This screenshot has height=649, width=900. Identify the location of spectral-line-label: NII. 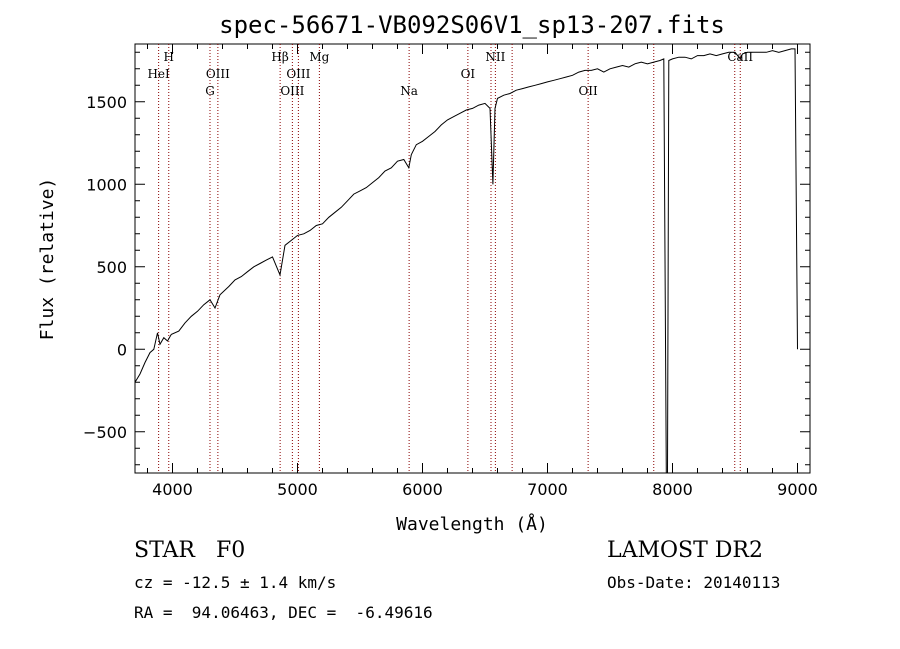
(495, 57).